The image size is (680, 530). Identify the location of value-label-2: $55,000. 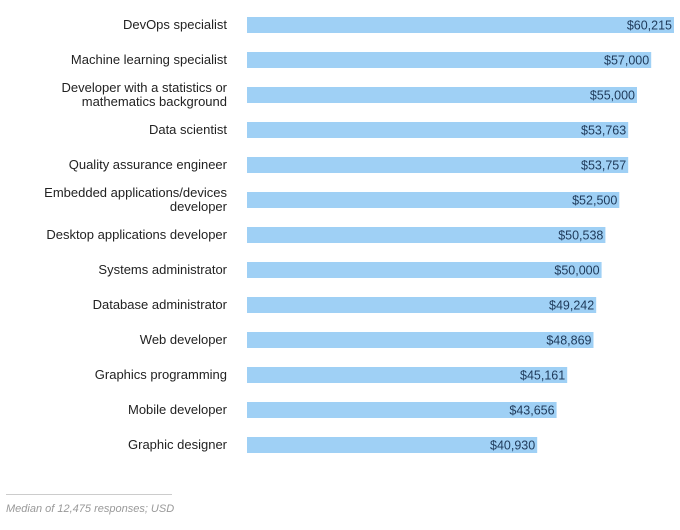
(612, 96).